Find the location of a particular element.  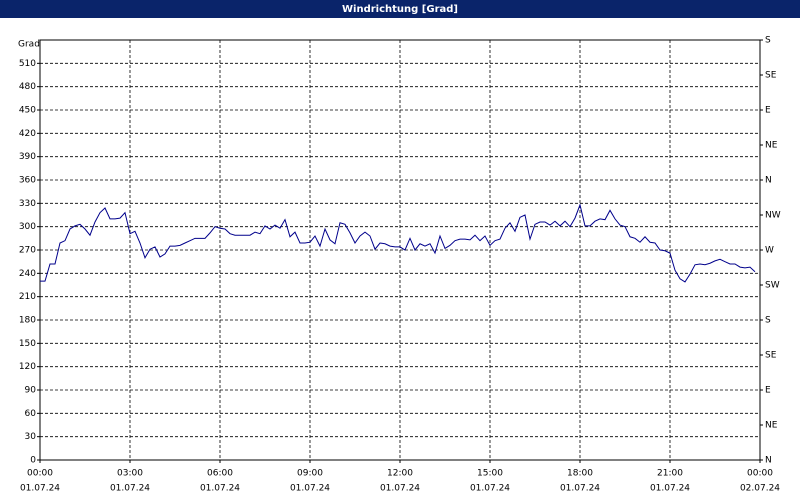

chart-title: Windrichtung [Grad] is located at coordinates (400, 9).